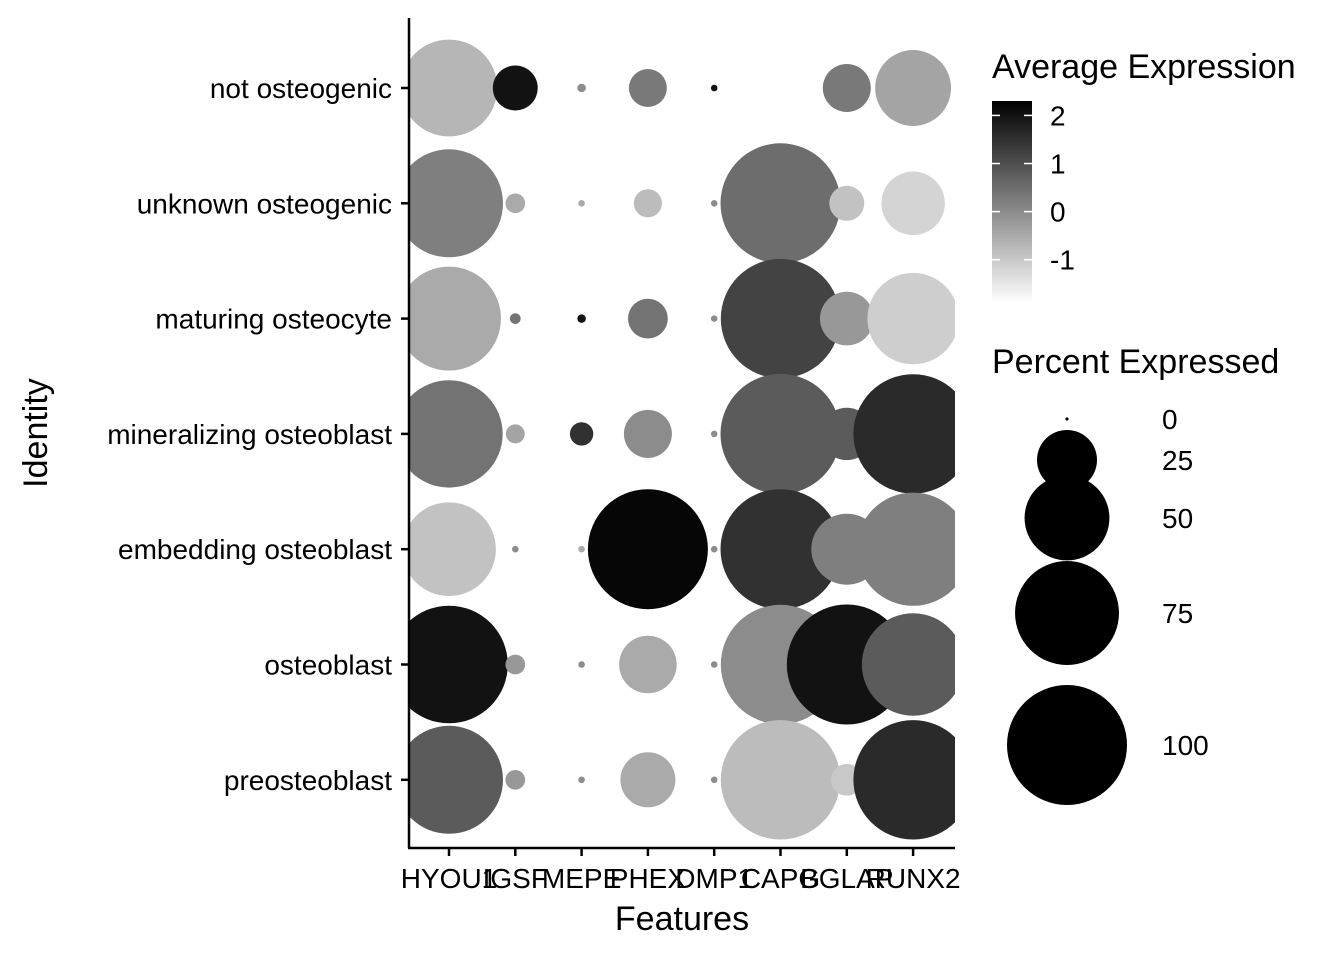  What do you see at coordinates (458, 664) in the screenshot?
I see `dot-hyou1-osteoblast` at bounding box center [458, 664].